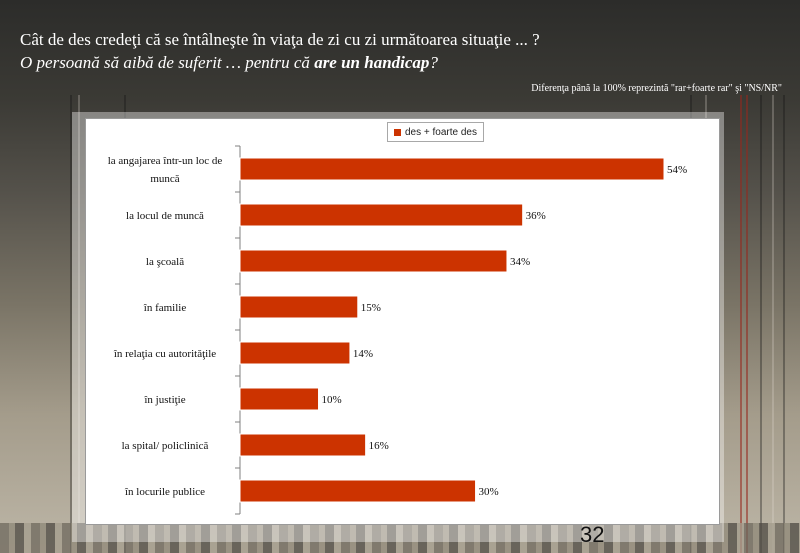 The width and height of the screenshot is (800, 553). I want to click on legend-swatch, so click(397, 132).